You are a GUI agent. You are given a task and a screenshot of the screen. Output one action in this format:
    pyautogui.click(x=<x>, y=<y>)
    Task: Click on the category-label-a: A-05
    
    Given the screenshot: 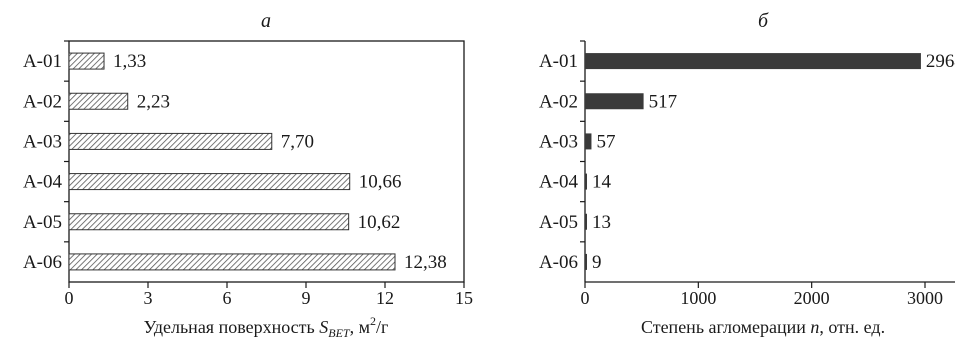 What is the action you would take?
    pyautogui.click(x=42, y=222)
    